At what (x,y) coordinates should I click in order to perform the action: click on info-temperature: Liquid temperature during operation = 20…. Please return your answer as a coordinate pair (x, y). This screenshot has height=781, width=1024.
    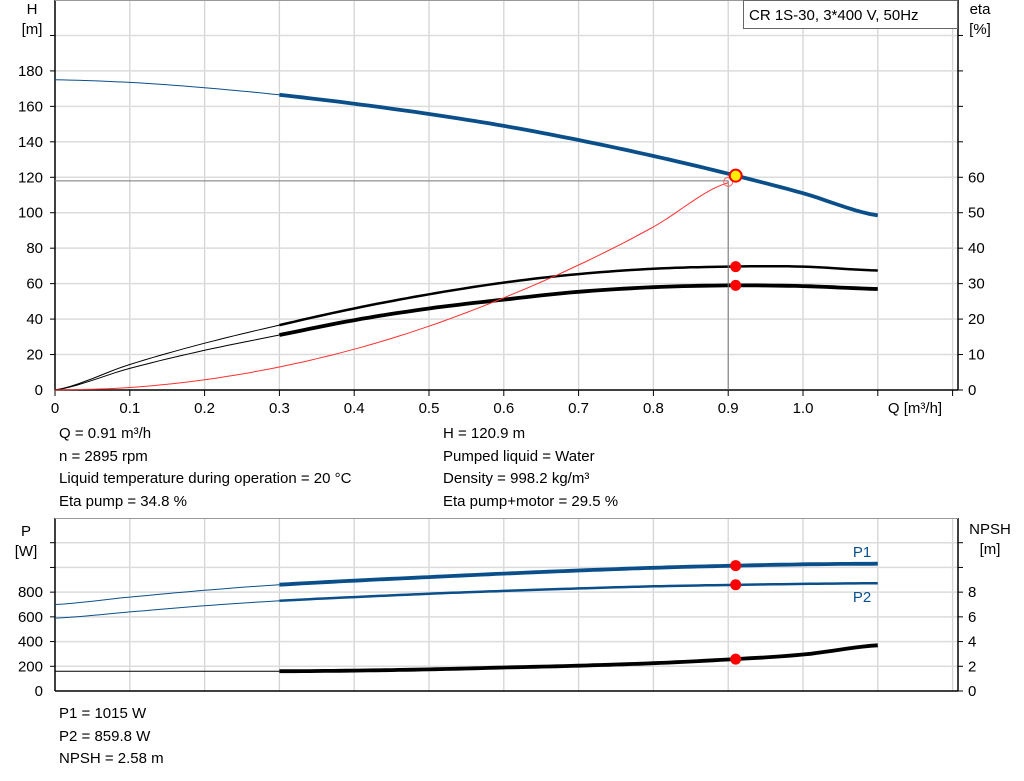
    Looking at the image, I should click on (205, 478).